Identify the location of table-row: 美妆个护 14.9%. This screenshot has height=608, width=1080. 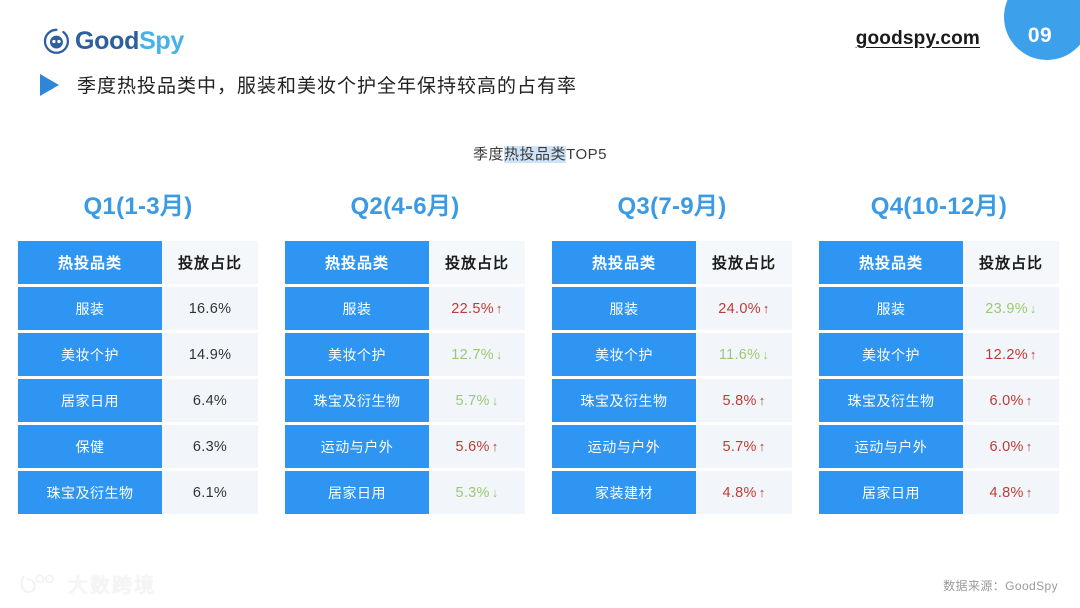
(138, 354).